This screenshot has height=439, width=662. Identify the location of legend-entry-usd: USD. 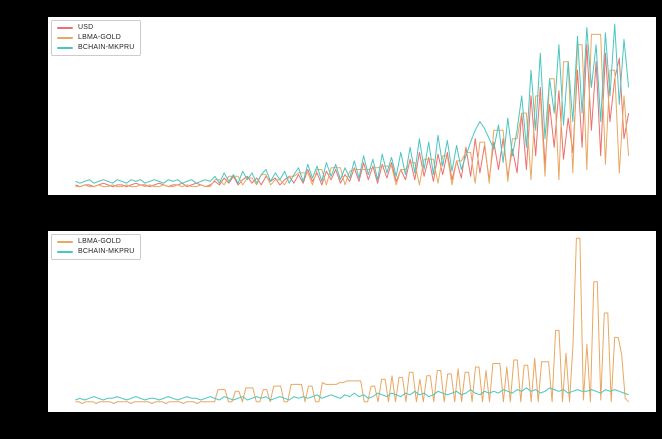
(95, 28).